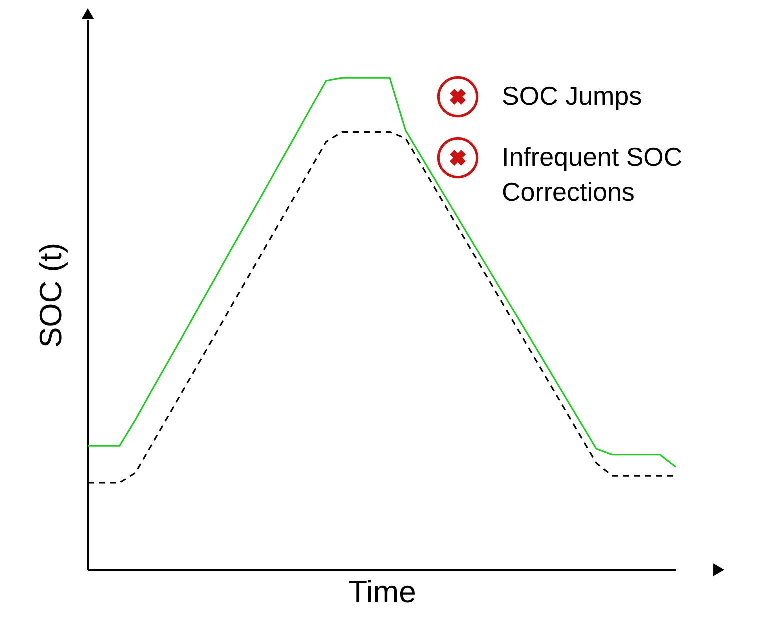  Describe the element at coordinates (51, 295) in the screenshot. I see `y-axis-title: SOC (t)` at that location.